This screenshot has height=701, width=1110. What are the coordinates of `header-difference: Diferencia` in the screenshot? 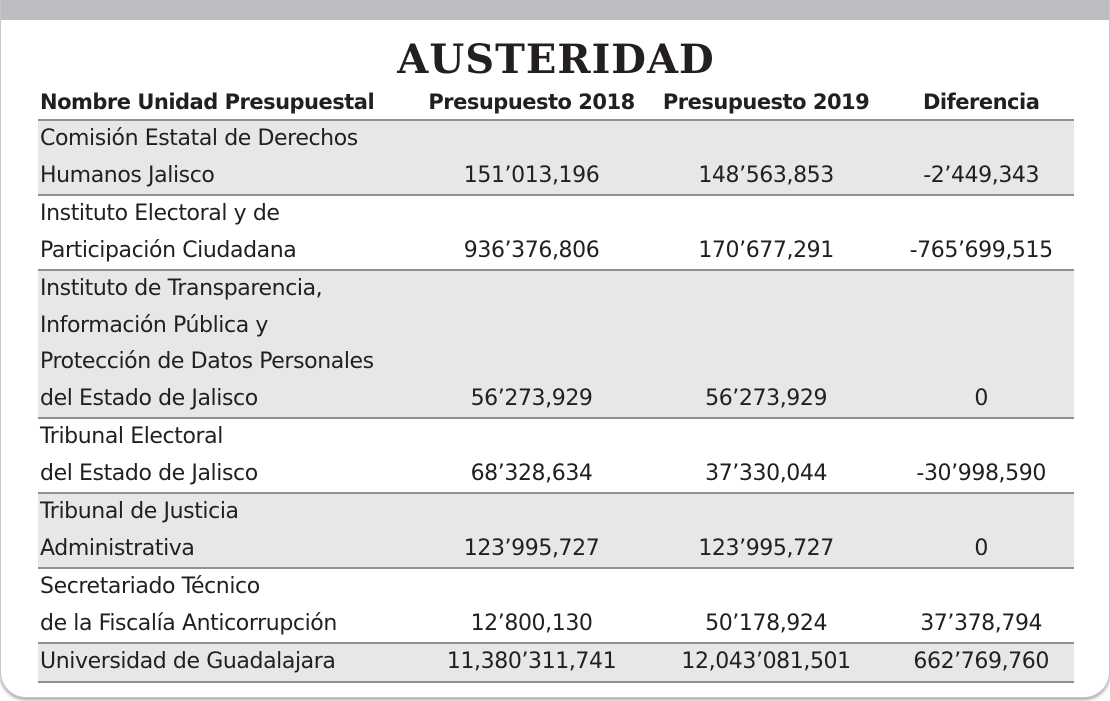 It's located at (981, 102).